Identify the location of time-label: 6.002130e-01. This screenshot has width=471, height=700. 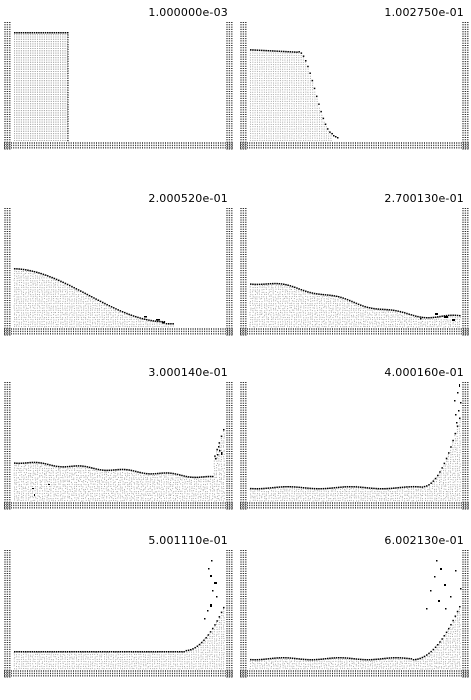
(424, 540).